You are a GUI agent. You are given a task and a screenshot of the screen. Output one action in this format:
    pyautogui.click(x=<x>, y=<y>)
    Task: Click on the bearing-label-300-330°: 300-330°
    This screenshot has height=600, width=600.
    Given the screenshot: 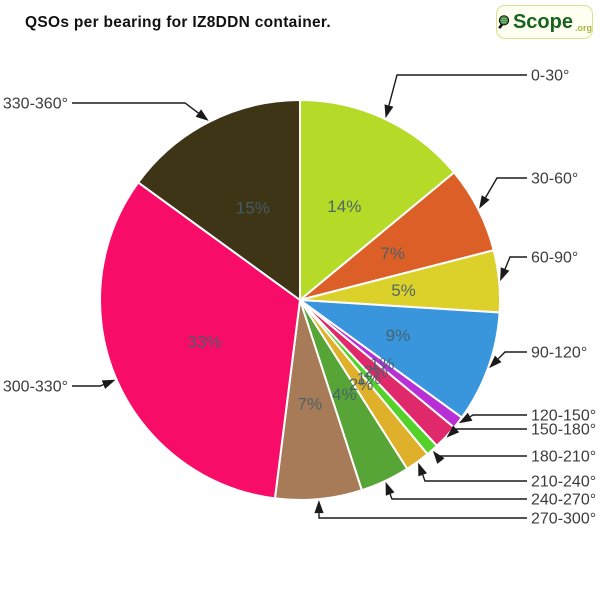 What is the action you would take?
    pyautogui.click(x=35, y=387)
    